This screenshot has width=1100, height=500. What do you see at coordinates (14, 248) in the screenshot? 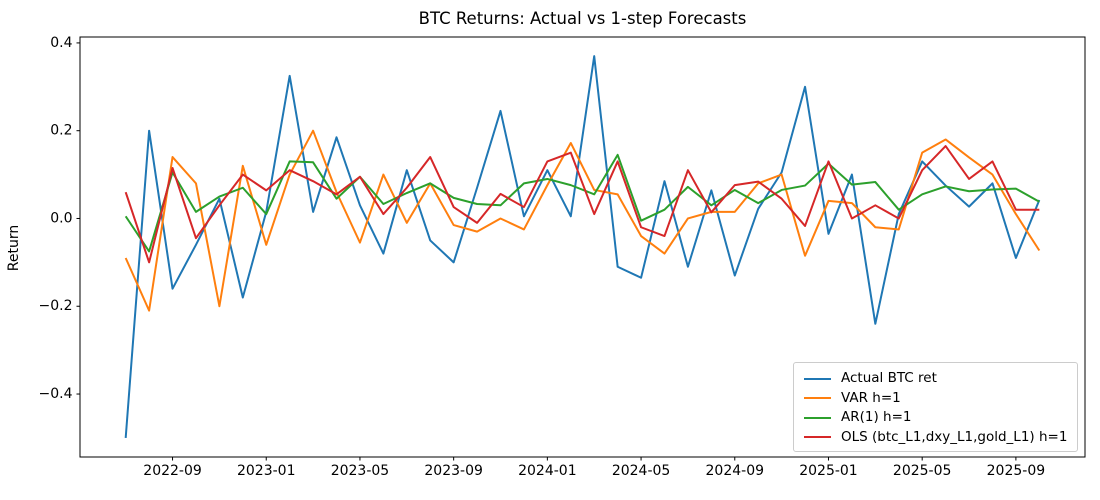
I see `y-axis-label: Return` at bounding box center [14, 248].